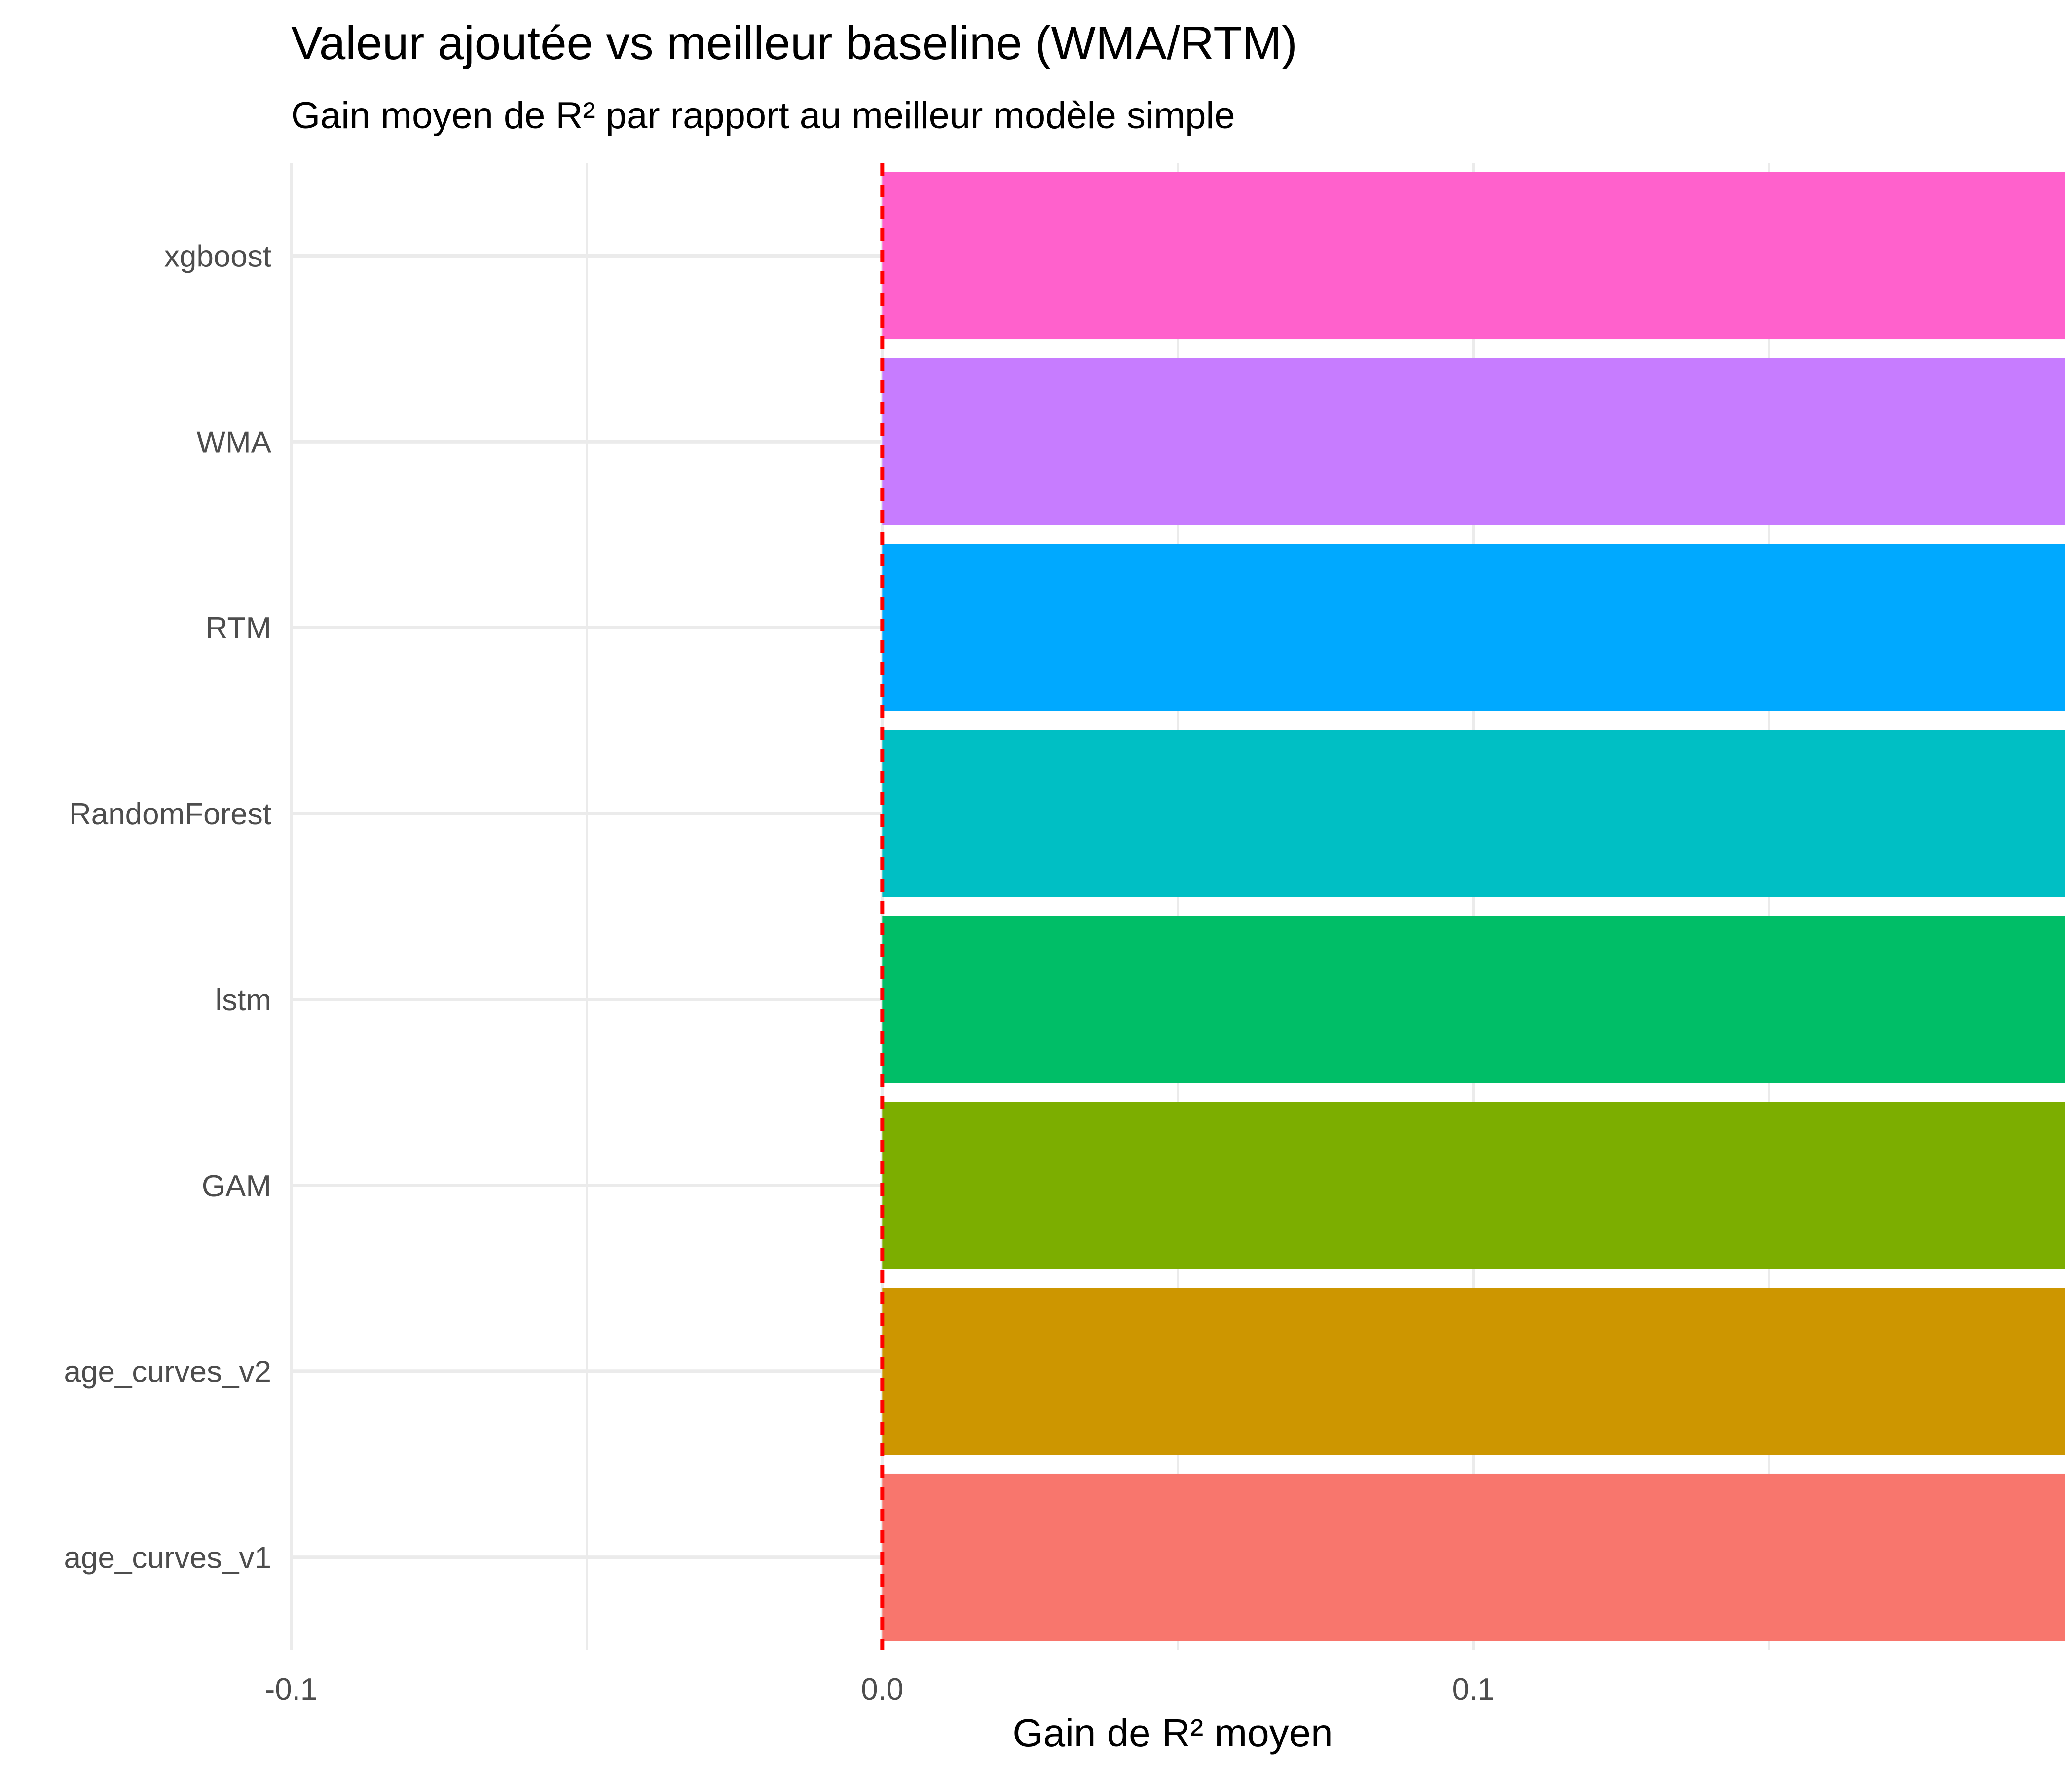  What do you see at coordinates (1474, 1557) in the screenshot?
I see `bar-age-curves-v1` at bounding box center [1474, 1557].